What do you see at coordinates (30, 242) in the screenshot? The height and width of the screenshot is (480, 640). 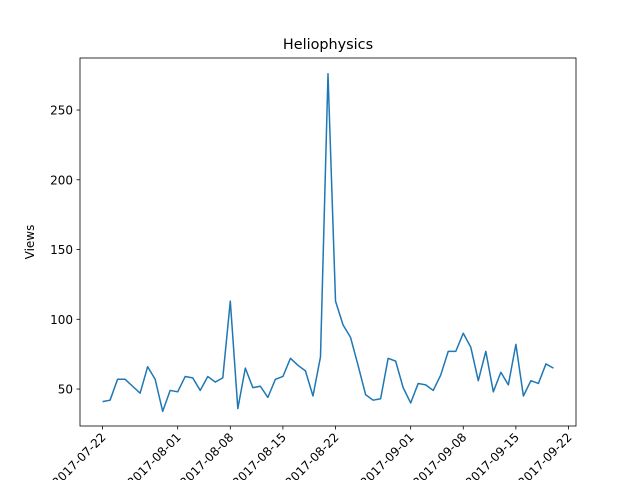 I see `y-axis-label: Views` at bounding box center [30, 242].